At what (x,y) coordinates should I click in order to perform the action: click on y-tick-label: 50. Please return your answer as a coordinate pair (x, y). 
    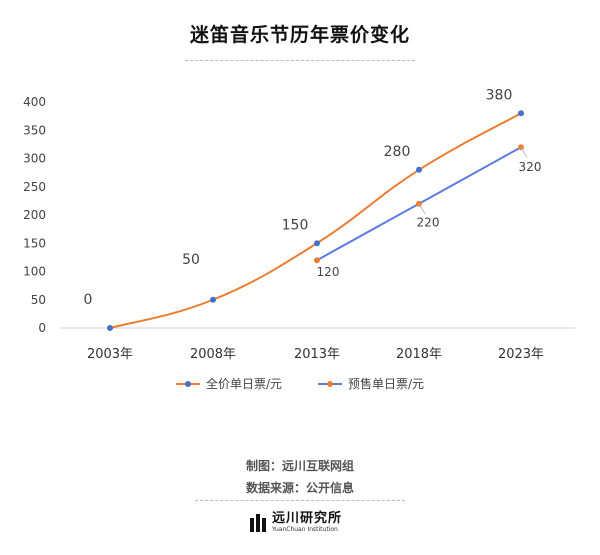
    Looking at the image, I should click on (38, 300).